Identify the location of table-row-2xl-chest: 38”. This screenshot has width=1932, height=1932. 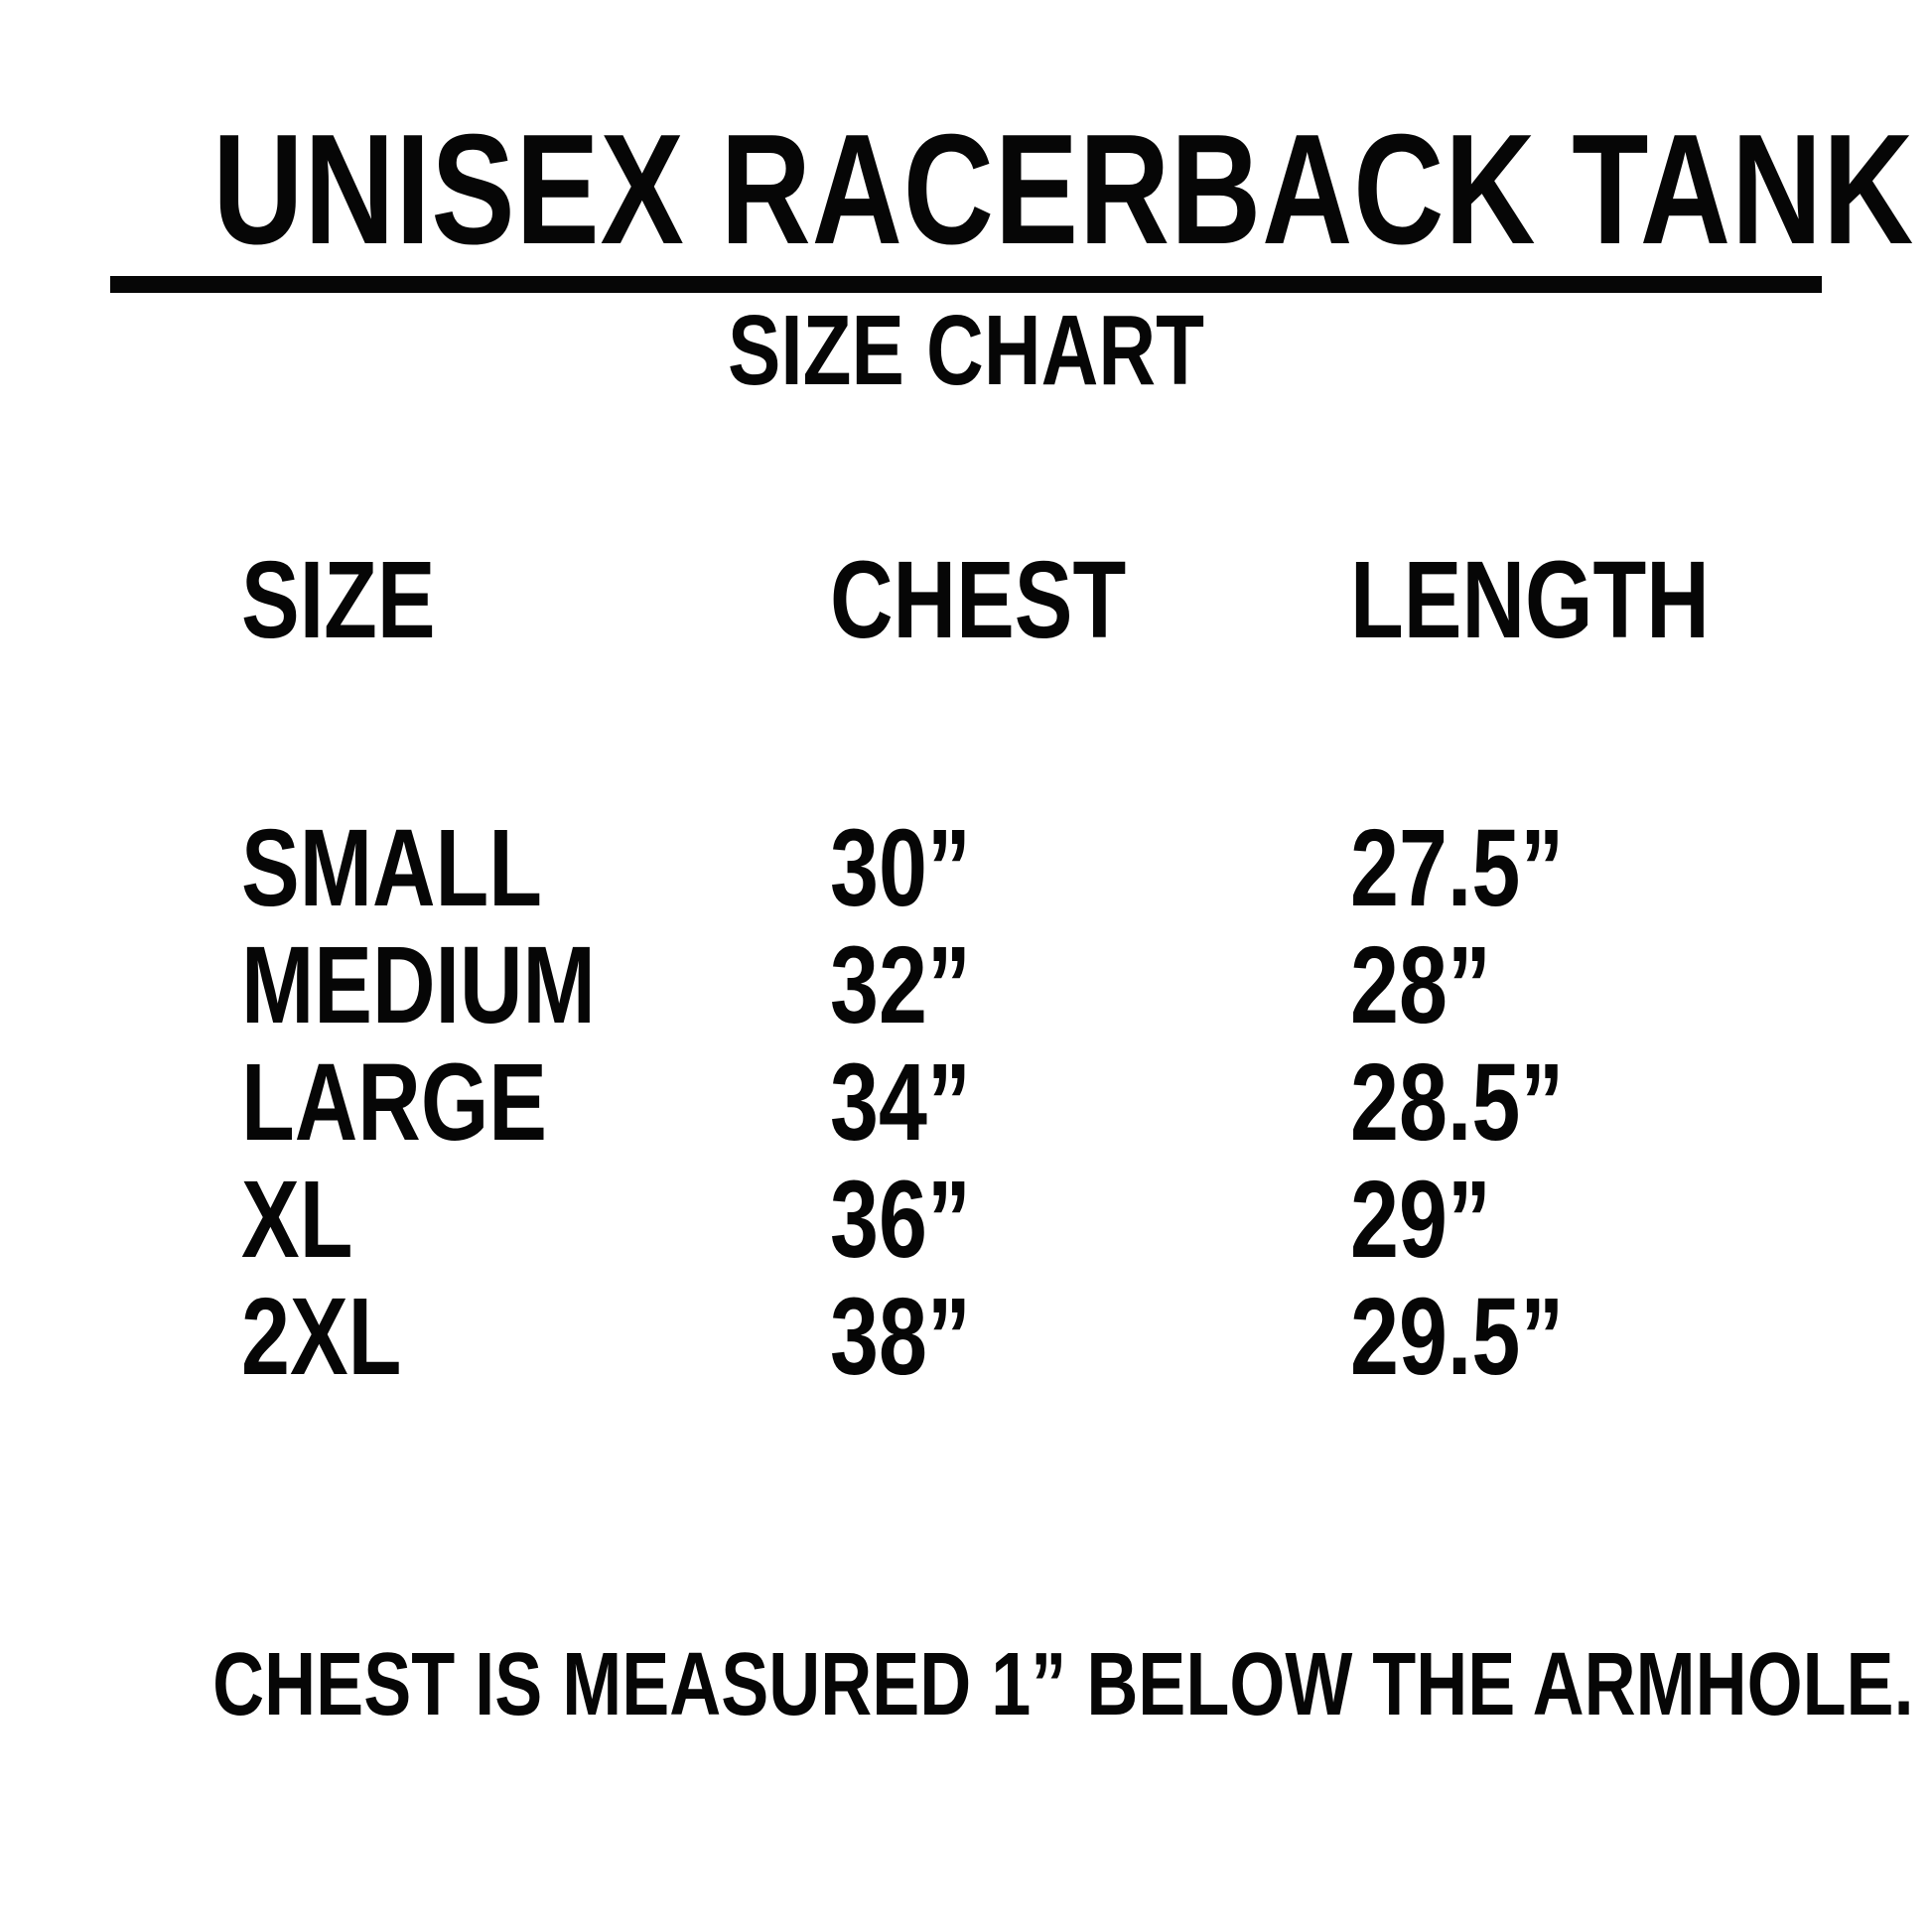
(901, 1337).